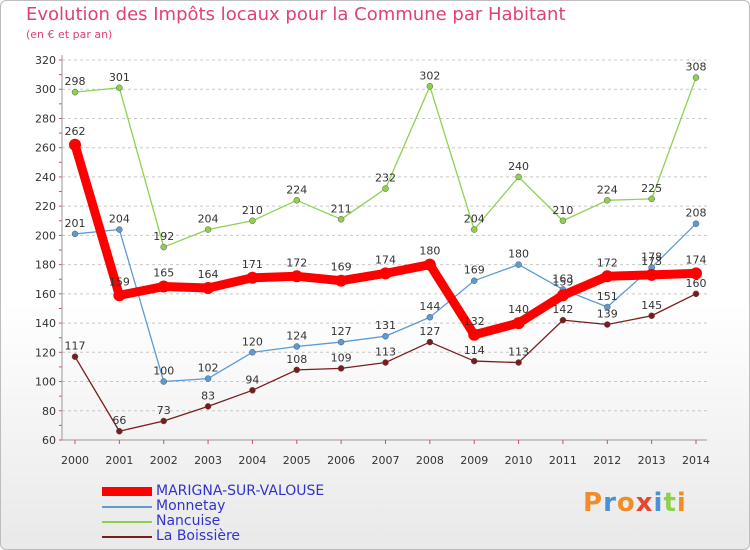  I want to click on data-label-nancuise: 301, so click(119, 77).